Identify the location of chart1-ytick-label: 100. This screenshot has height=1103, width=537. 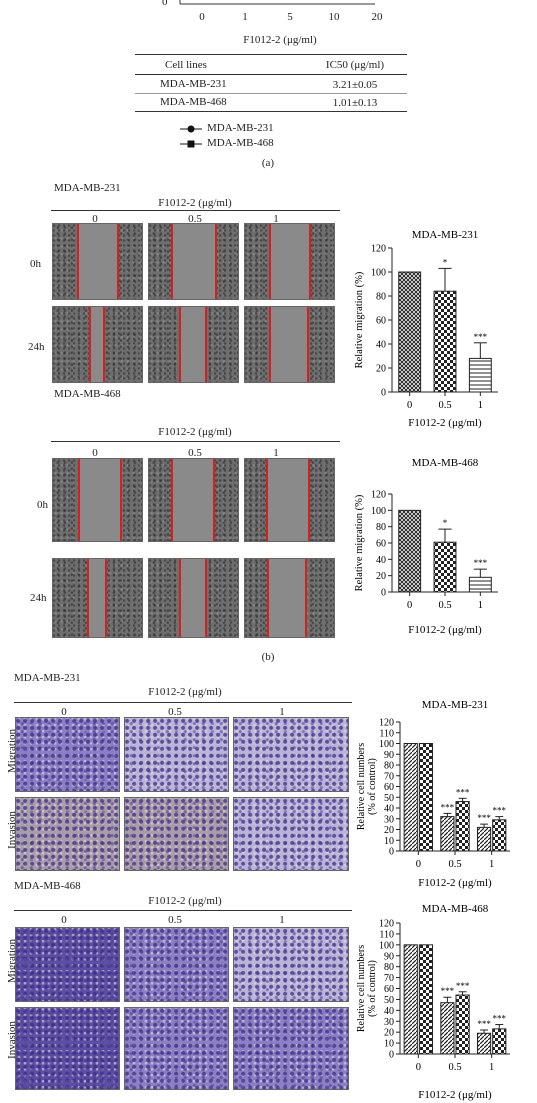
(378, 273).